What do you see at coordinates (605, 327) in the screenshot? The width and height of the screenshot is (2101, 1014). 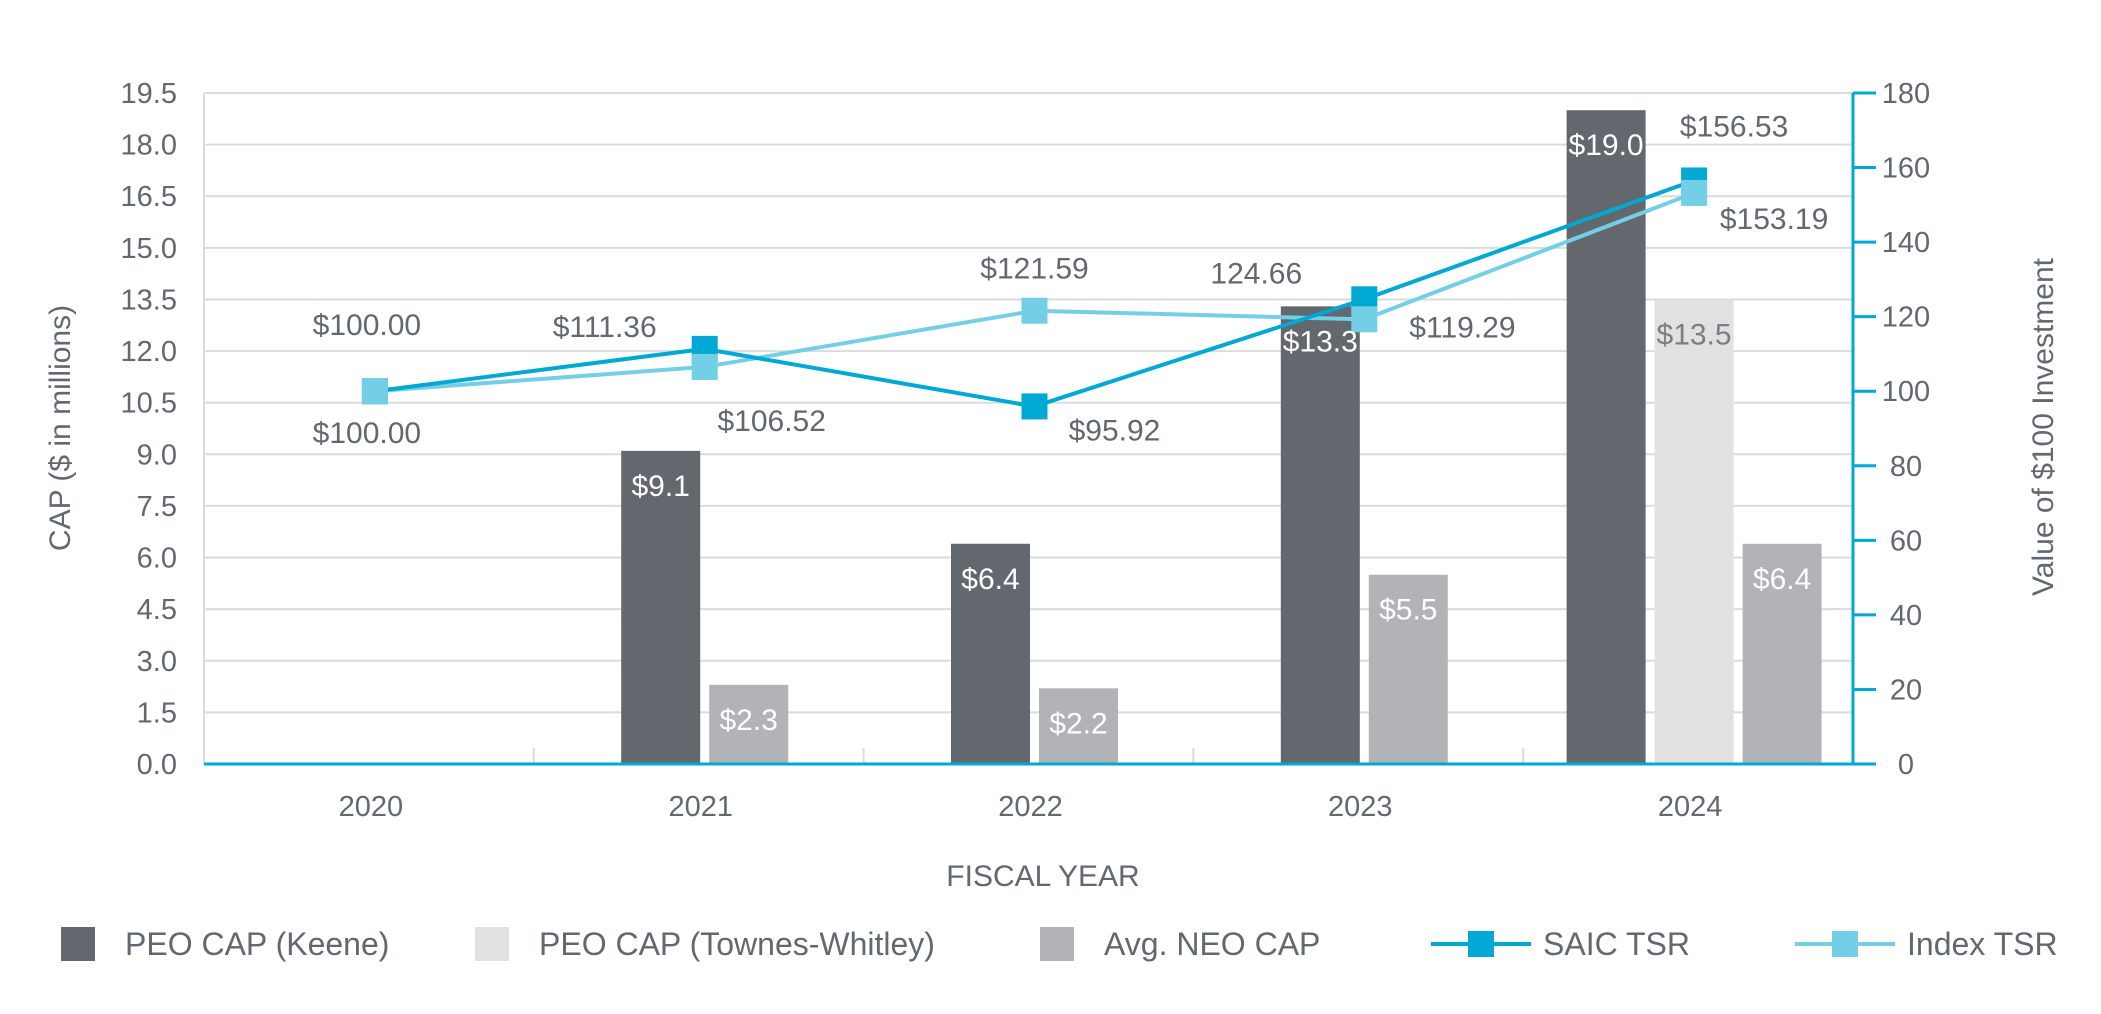 I see `line-data-label: $111.36` at bounding box center [605, 327].